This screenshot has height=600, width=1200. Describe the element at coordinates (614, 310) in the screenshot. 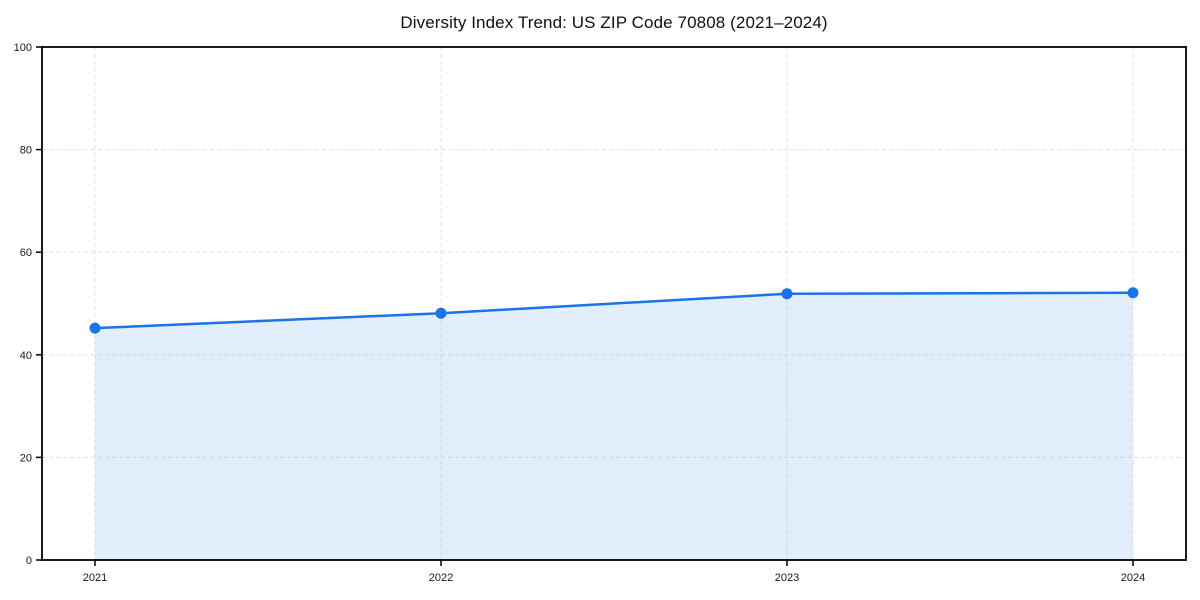

I see `trend-line` at that location.